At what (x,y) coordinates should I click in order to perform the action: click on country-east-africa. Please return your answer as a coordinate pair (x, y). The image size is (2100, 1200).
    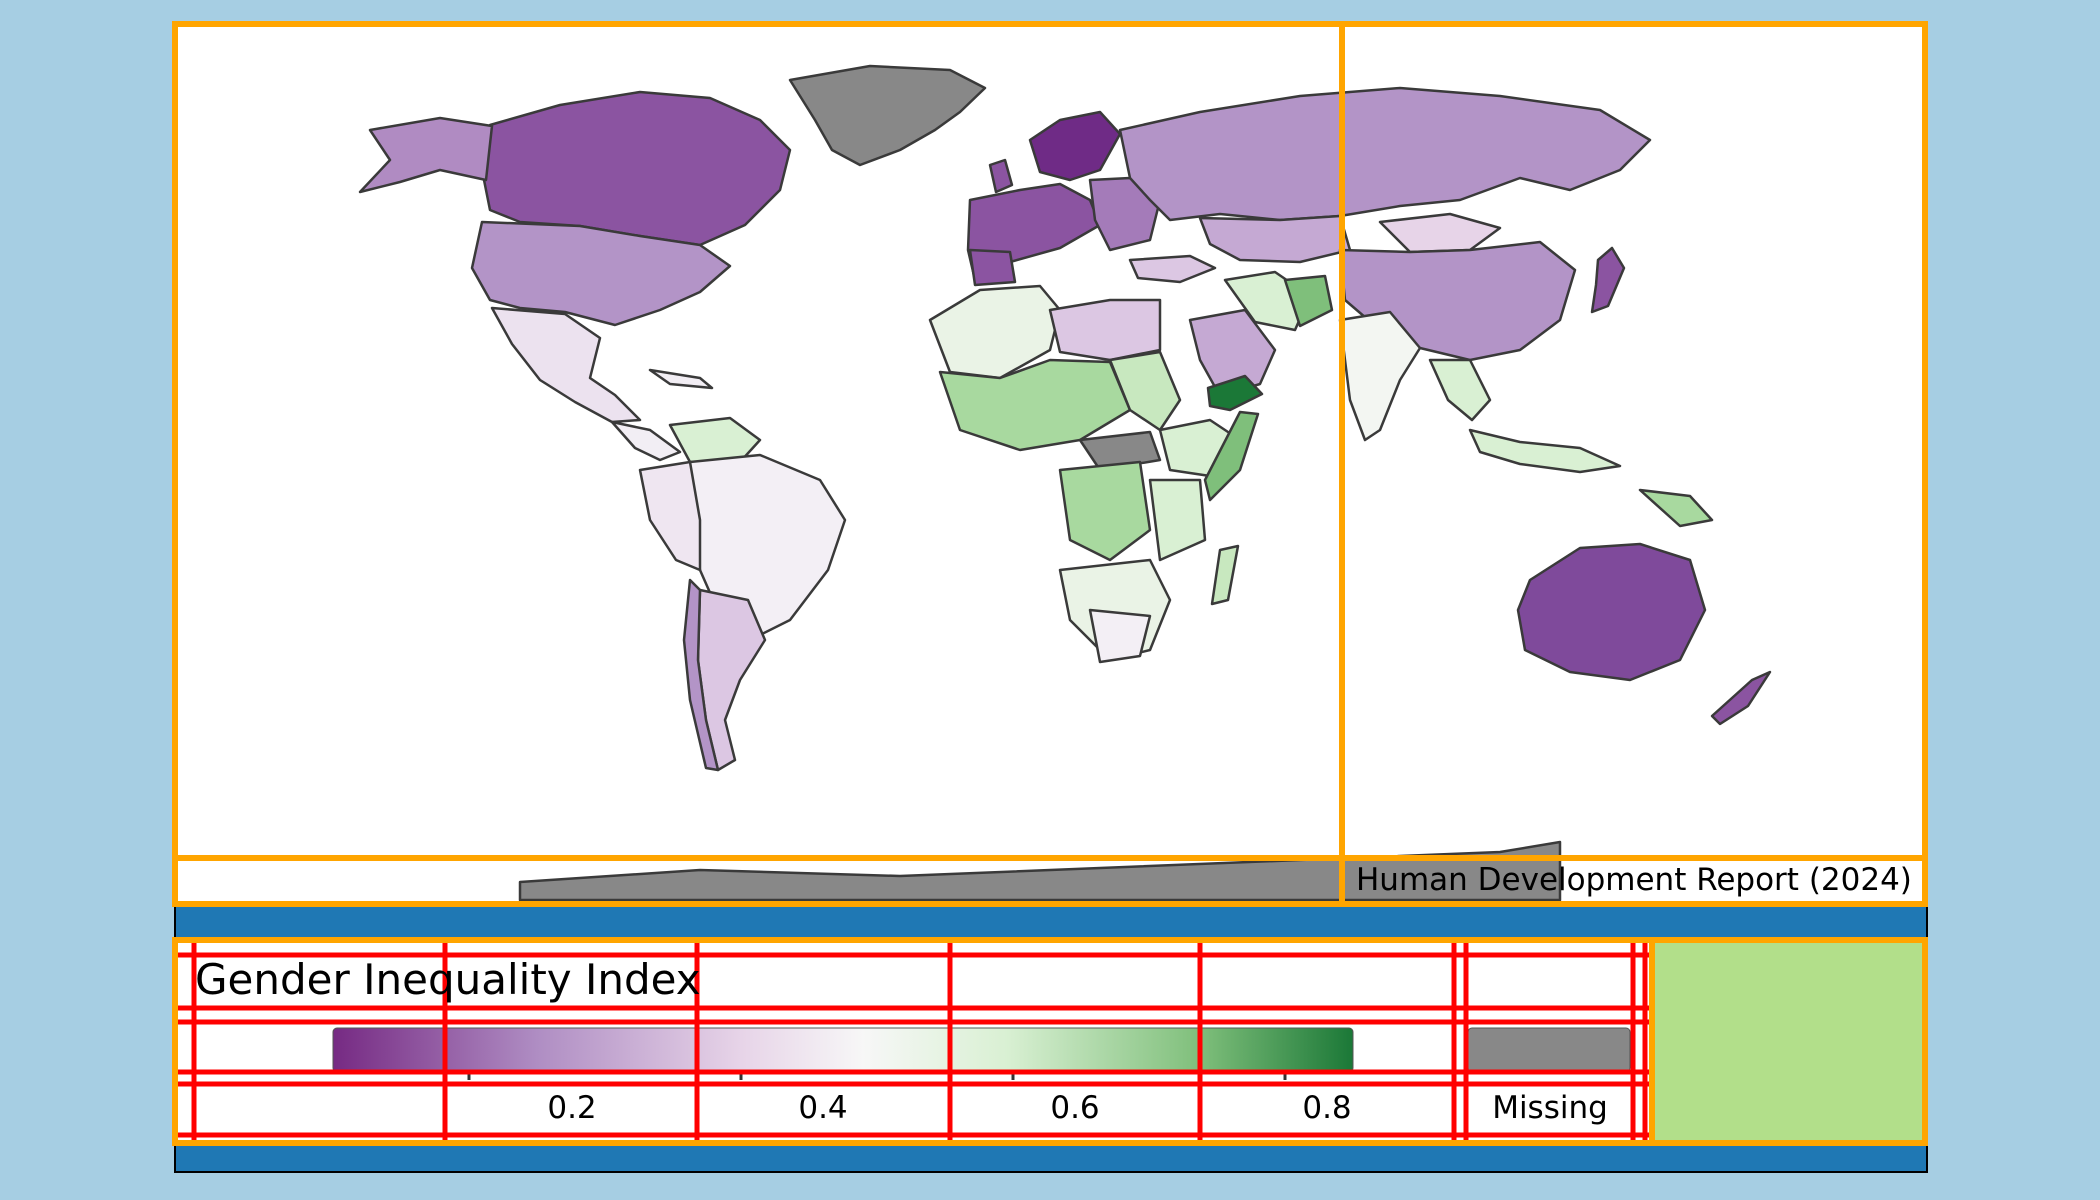
    Looking at the image, I should click on (1177, 520).